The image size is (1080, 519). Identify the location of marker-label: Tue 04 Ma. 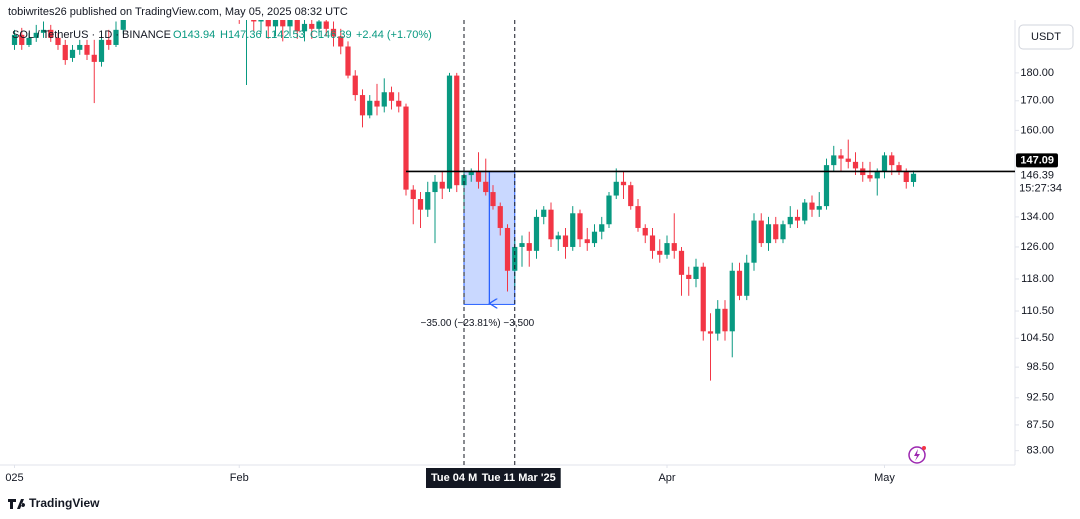
(457, 478).